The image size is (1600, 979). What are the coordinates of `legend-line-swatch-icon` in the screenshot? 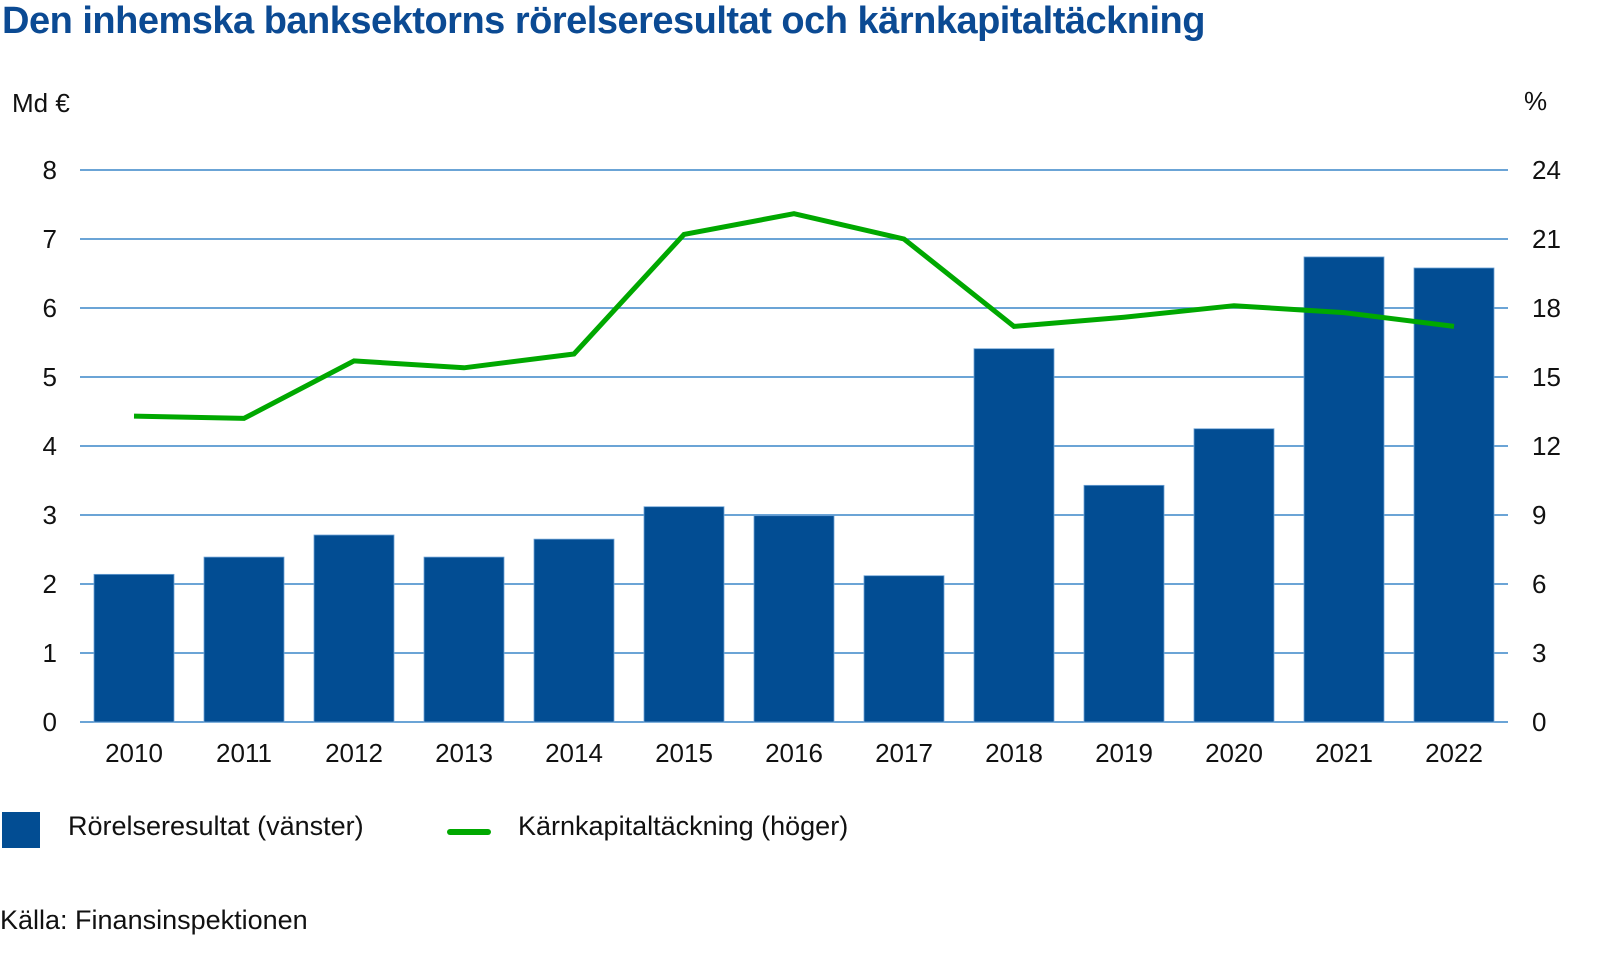 It's located at (469, 832).